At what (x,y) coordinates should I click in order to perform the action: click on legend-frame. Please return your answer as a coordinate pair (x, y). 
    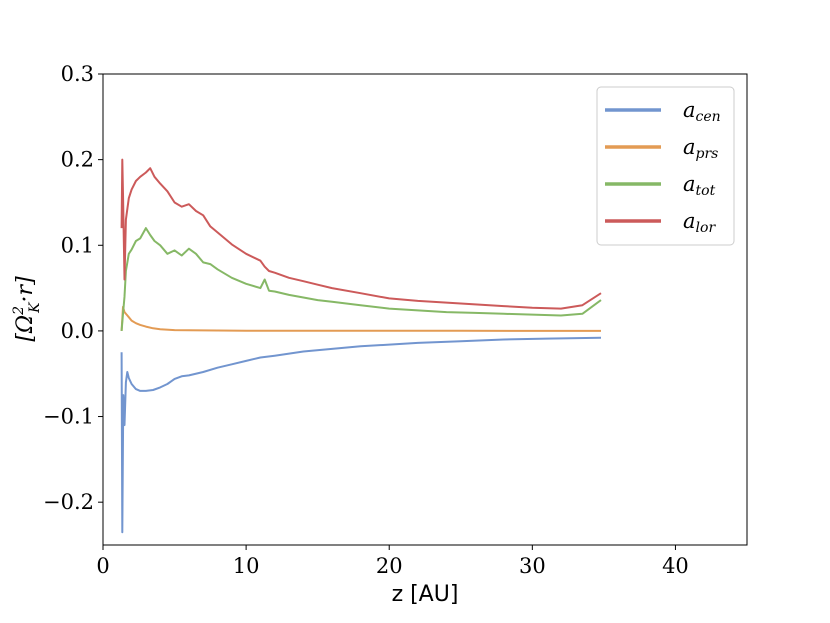
    Looking at the image, I should click on (665, 166).